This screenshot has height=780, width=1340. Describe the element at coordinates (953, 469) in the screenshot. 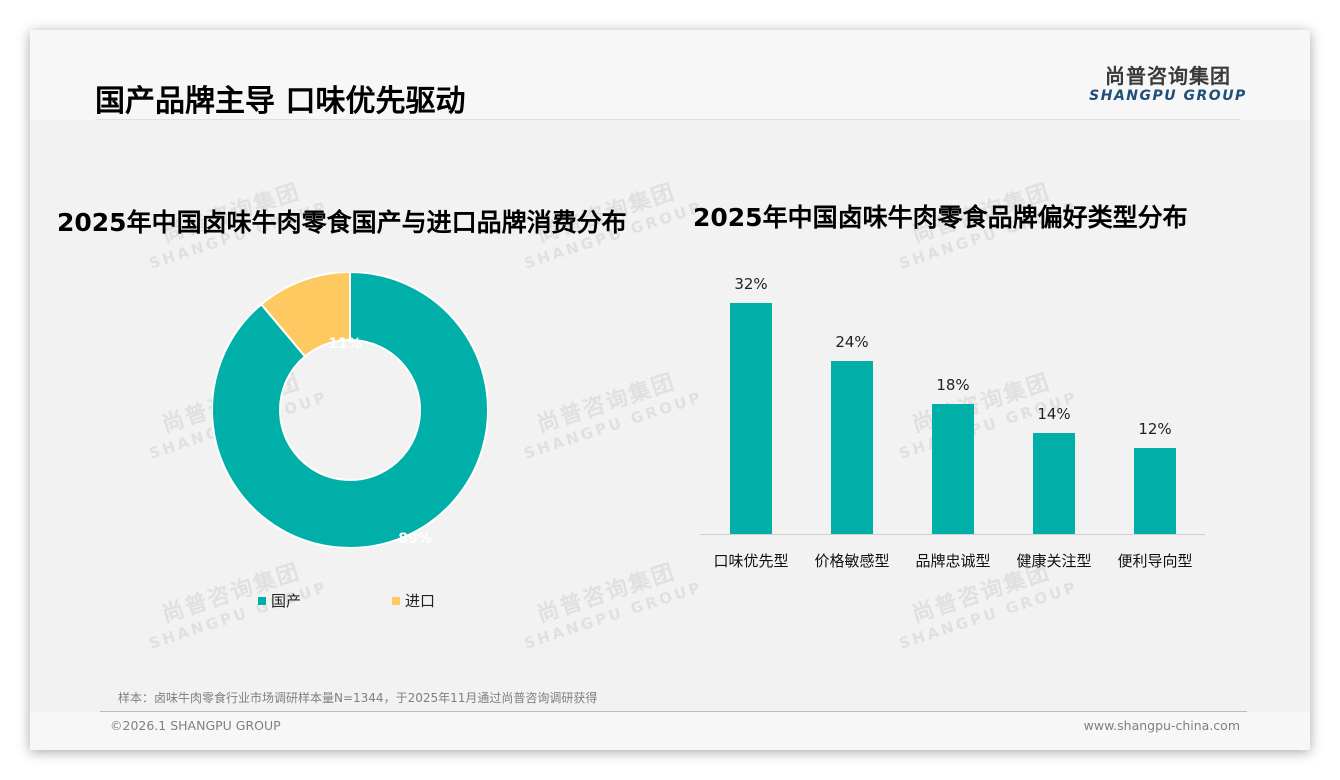

I see `bar-brand-loyal` at that location.